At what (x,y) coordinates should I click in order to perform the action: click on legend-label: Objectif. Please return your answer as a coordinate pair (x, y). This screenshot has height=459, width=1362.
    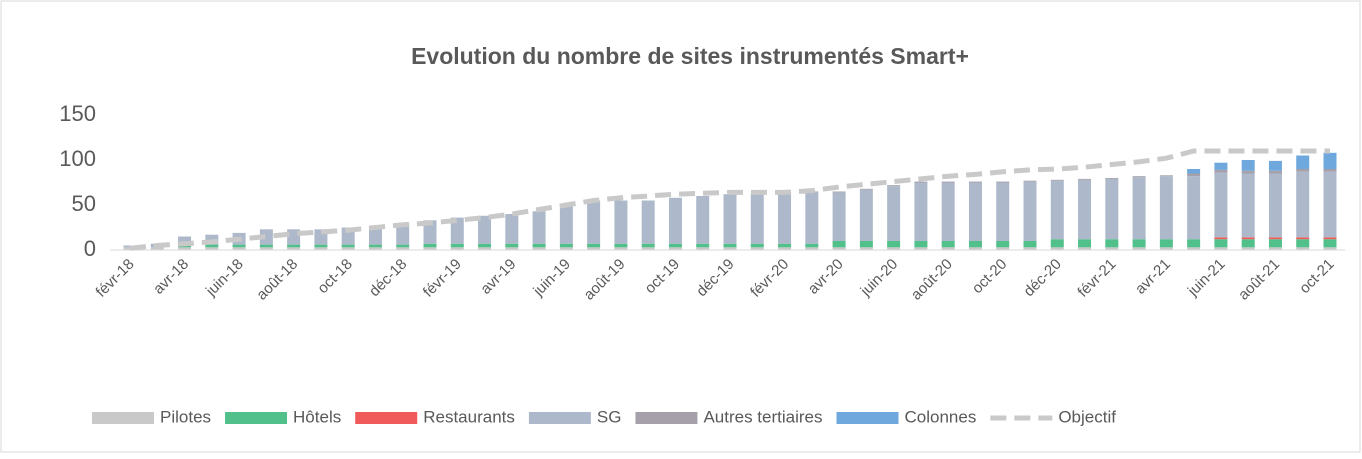
    Looking at the image, I should click on (1087, 416).